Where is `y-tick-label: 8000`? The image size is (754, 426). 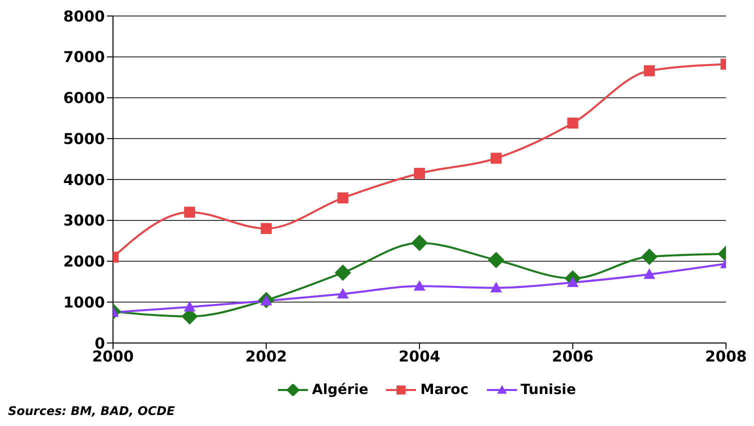
y-tick-label: 8000 is located at coordinates (84, 16).